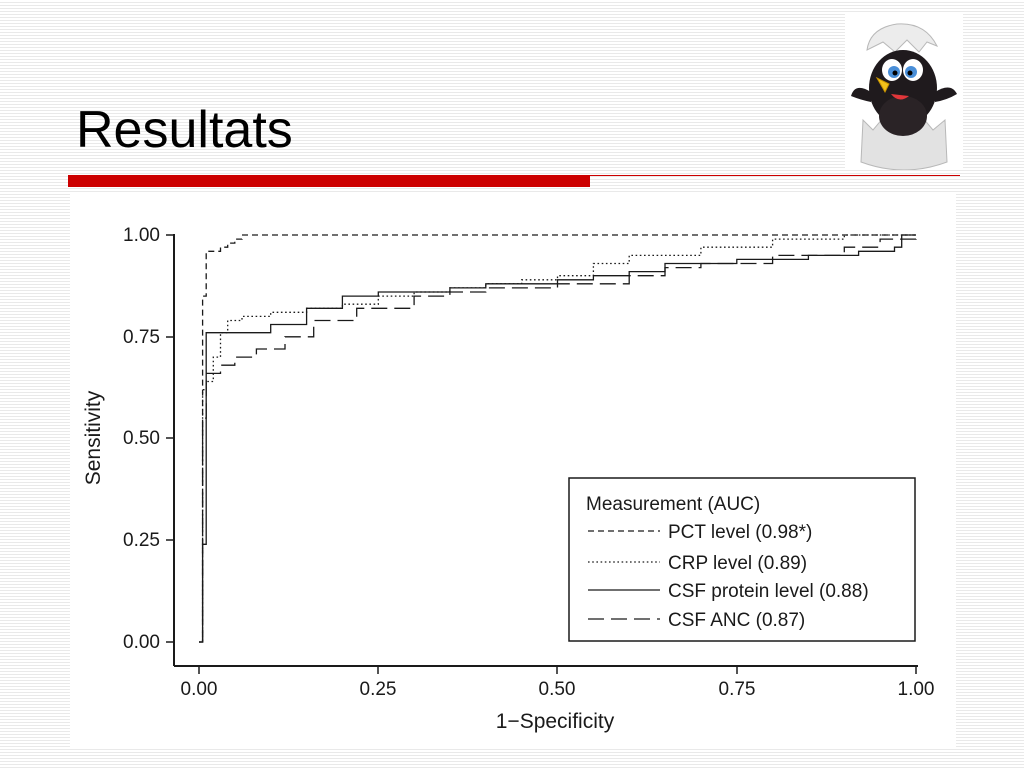 Image resolution: width=1024 pixels, height=768 pixels. Describe the element at coordinates (93, 437) in the screenshot. I see `y-axis-label: Sensitivity` at that location.